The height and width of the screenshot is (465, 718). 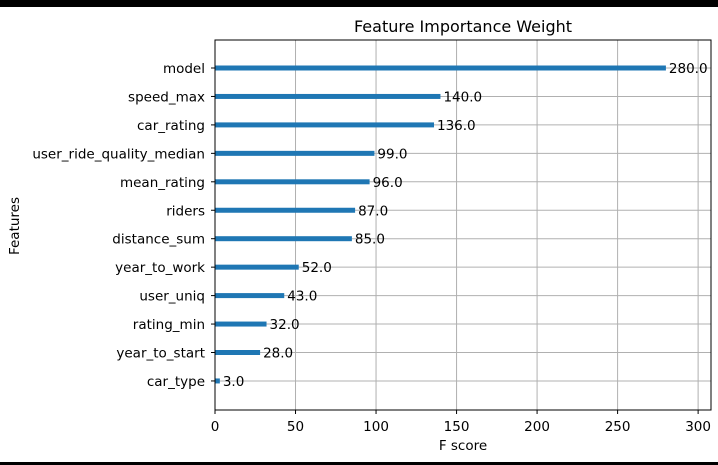 I want to click on x-tick-label: 0, so click(x=215, y=427).